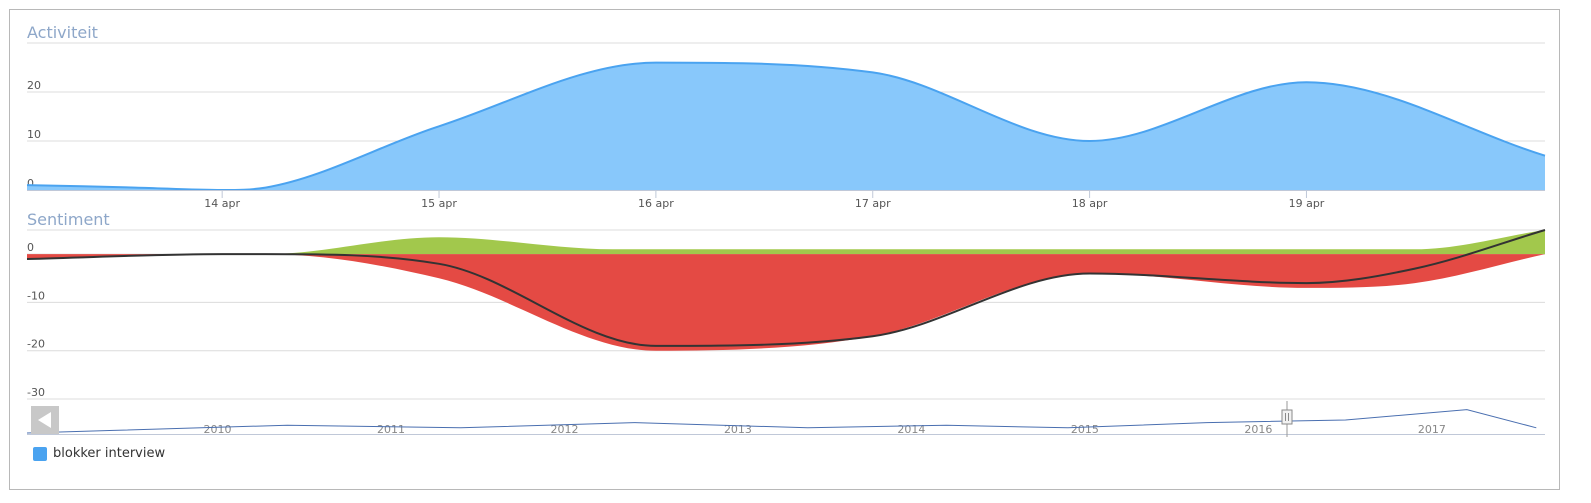  I want to click on navigator-series-line, so click(781, 421).